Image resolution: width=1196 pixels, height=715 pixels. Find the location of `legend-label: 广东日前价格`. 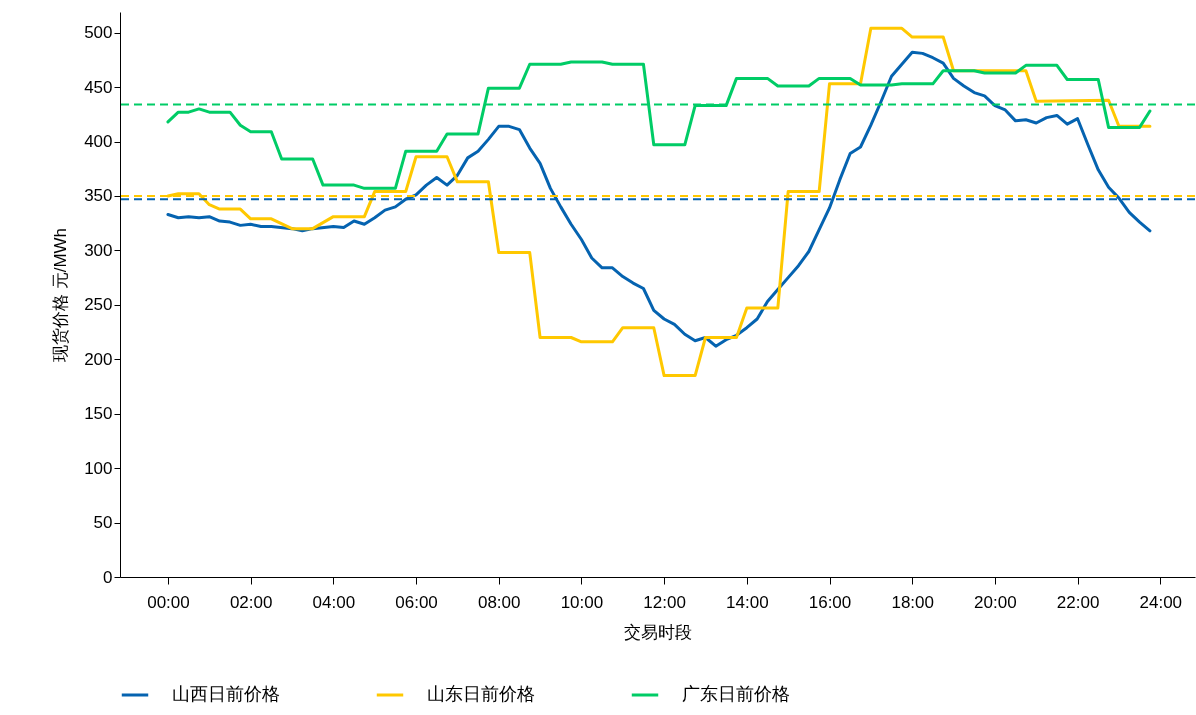

legend-label: 广东日前价格 is located at coordinates (736, 694).